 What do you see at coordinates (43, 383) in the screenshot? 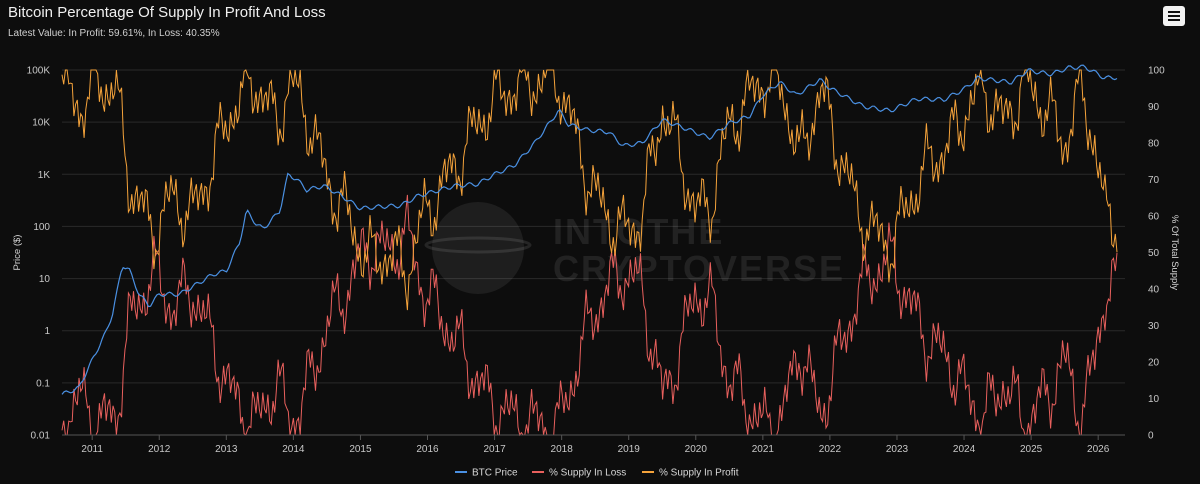
I see `y-left-tick-label: 0.1` at bounding box center [43, 383].